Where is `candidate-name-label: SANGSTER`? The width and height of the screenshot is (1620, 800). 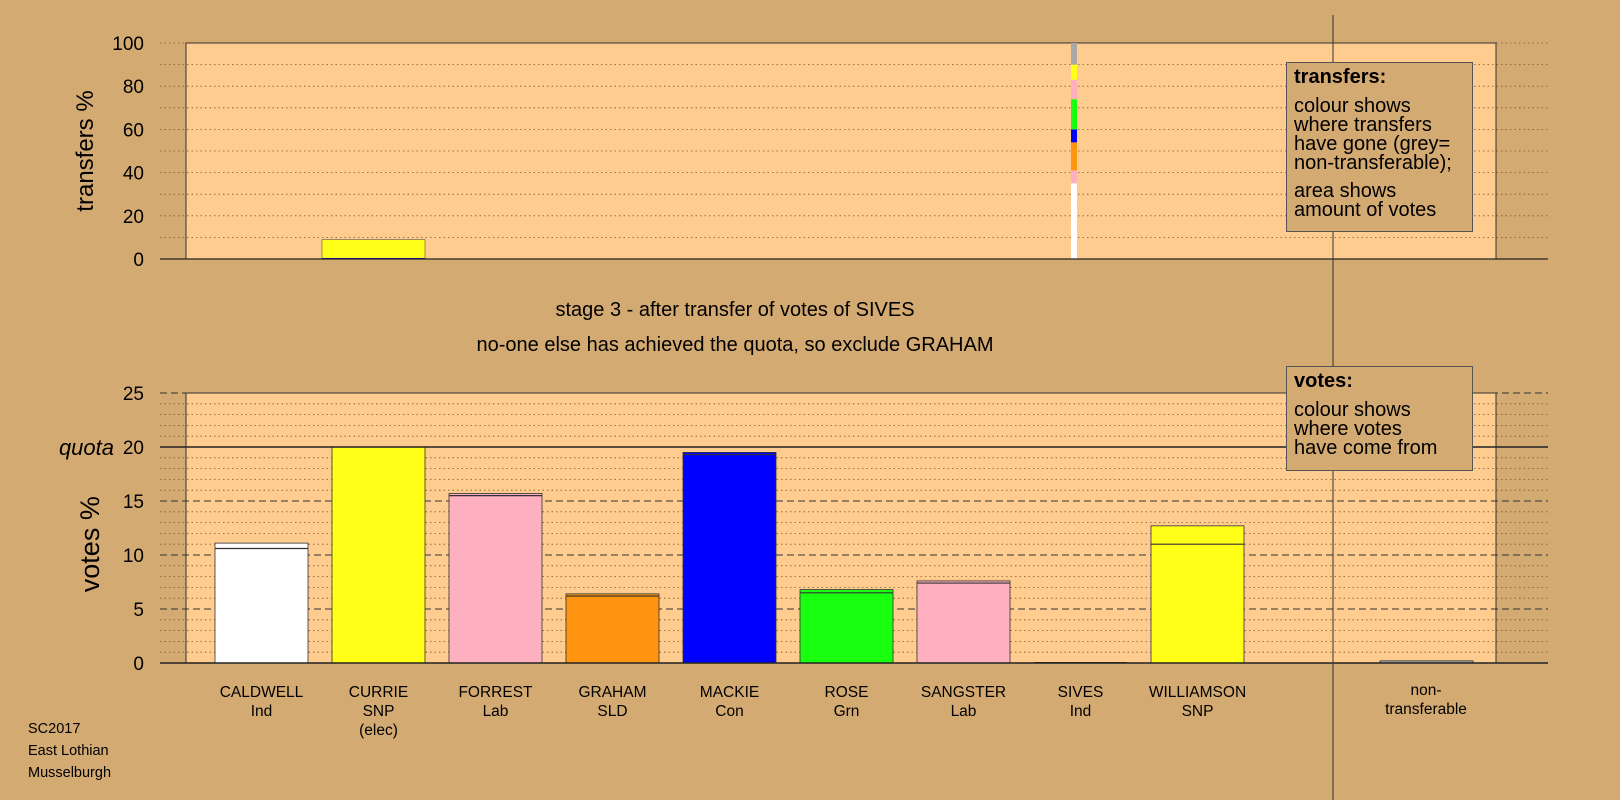
candidate-name-label: SANGSTER is located at coordinates (963, 692).